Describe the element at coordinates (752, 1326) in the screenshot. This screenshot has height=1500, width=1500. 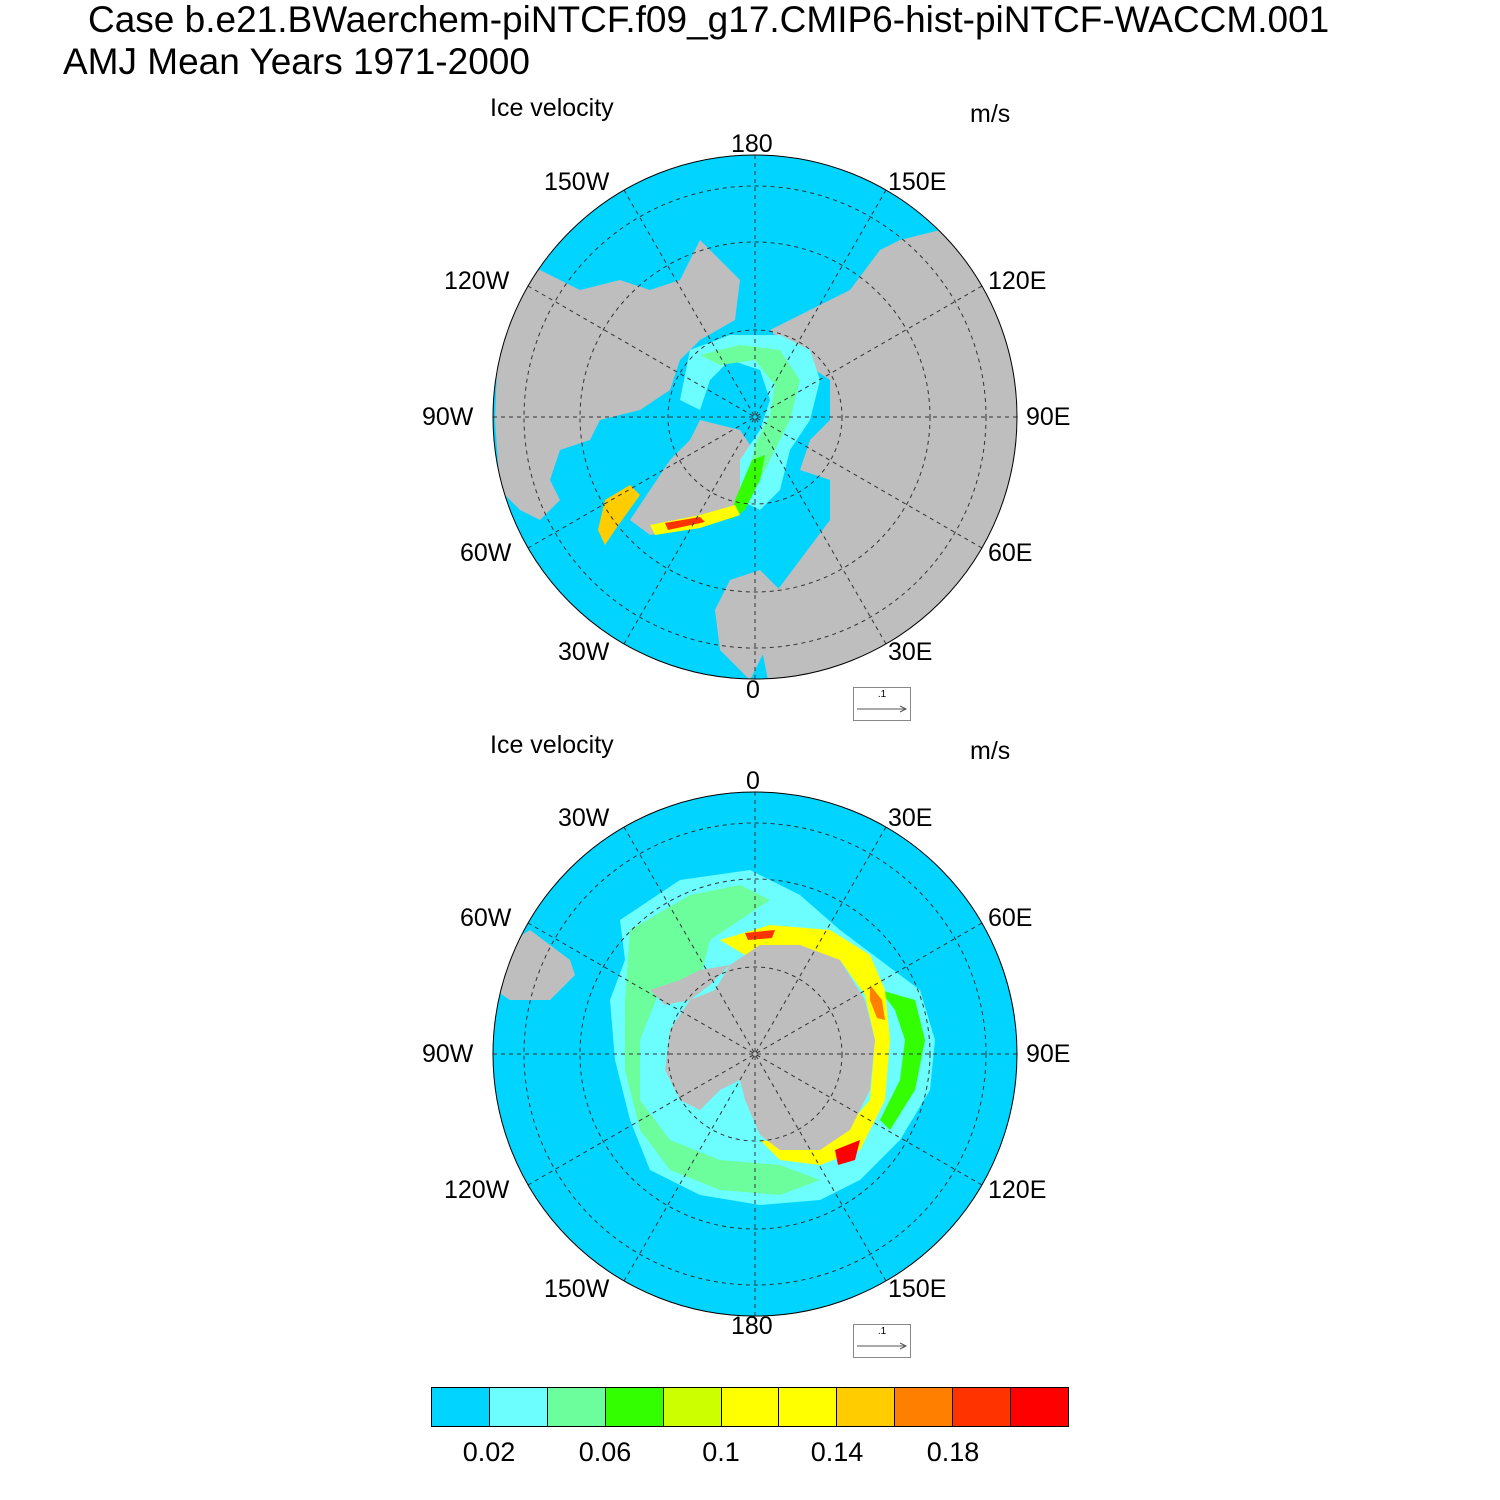
I see `south-lon-label-bottom: 180` at that location.